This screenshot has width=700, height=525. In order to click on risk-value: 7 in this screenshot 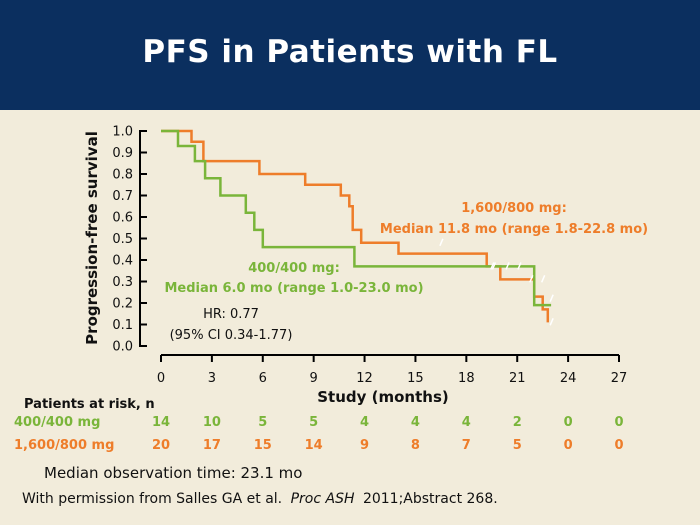, I will do `click(466, 445)`.